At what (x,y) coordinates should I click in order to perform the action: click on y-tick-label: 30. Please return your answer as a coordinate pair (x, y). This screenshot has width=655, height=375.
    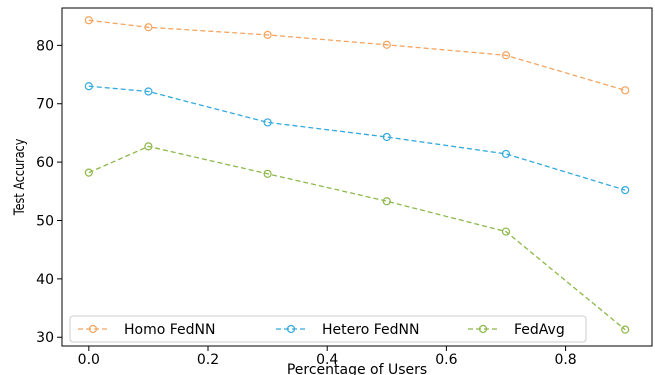
    Looking at the image, I should click on (45, 338).